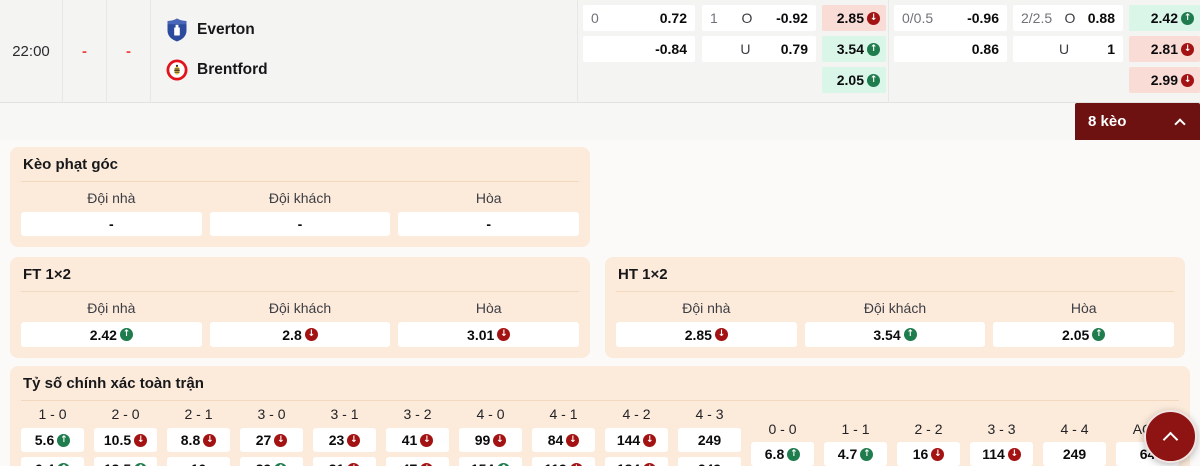 The height and width of the screenshot is (466, 1200). What do you see at coordinates (177, 70) in the screenshot?
I see `brentford-logo` at bounding box center [177, 70].